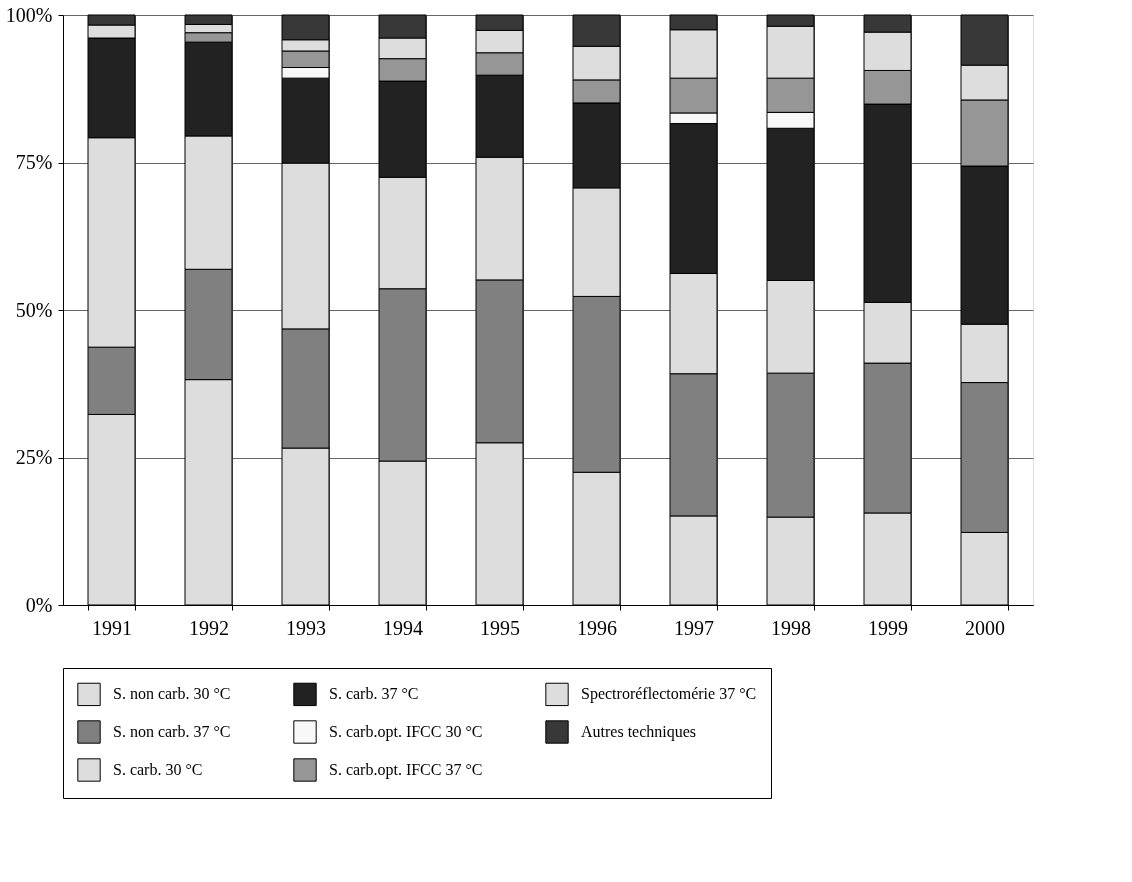 The width and height of the screenshot is (1132, 882). I want to click on y-tick-label: 50%, so click(34, 309).